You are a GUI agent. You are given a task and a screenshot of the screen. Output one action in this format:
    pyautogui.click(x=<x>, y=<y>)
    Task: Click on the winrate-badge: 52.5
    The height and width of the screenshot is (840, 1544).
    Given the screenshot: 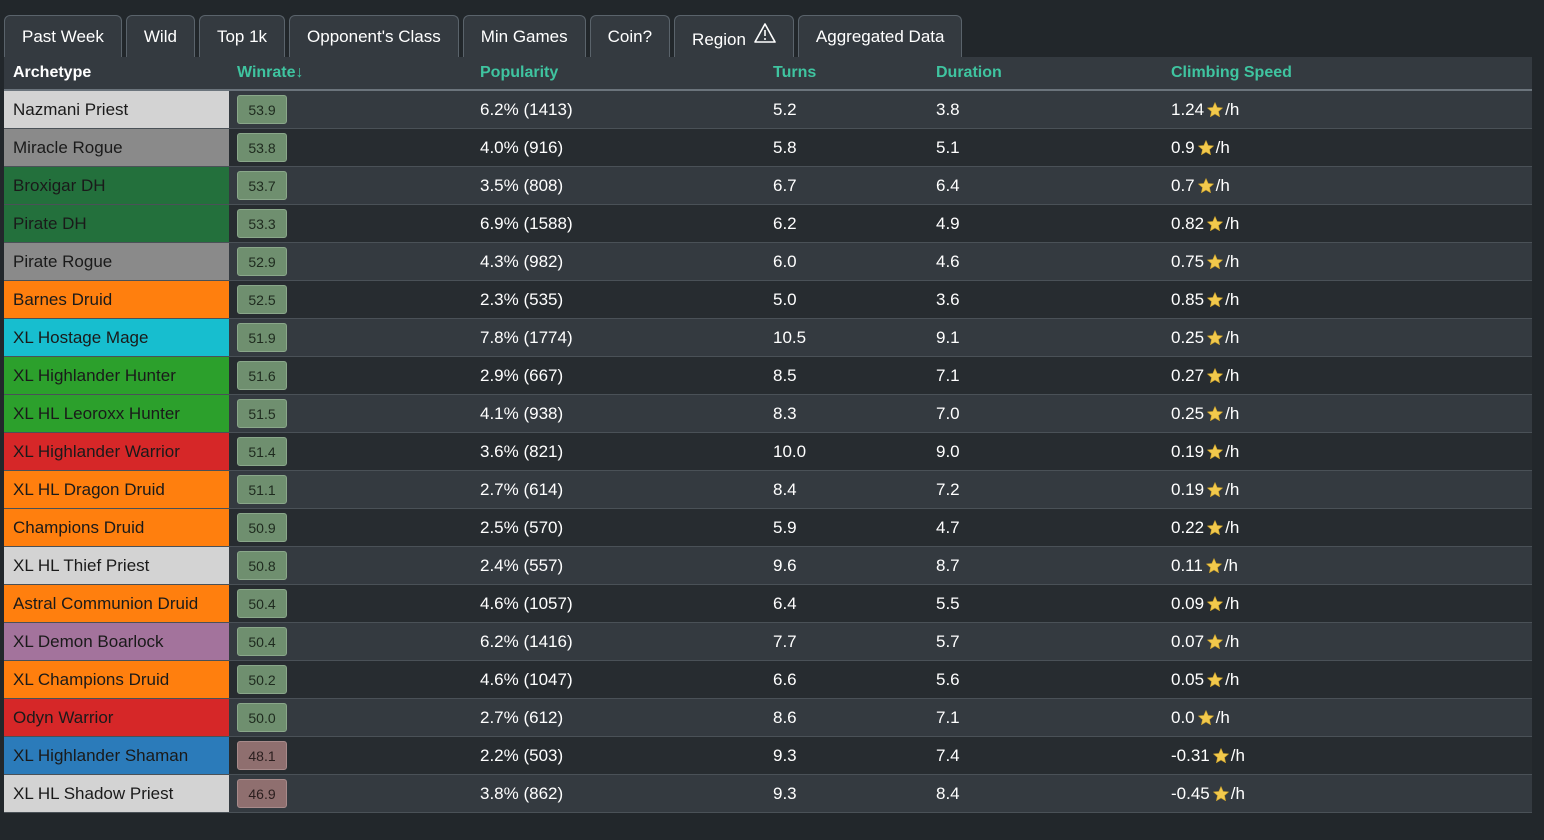 What is the action you would take?
    pyautogui.click(x=262, y=299)
    